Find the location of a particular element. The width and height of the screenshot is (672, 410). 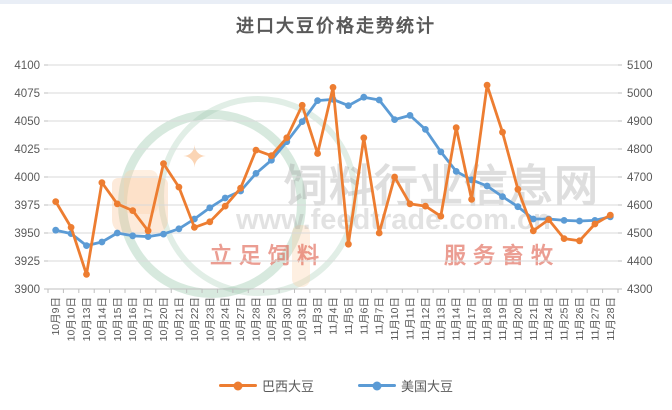

x-axis-category-label: 11月18日 is located at coordinates (488, 319).